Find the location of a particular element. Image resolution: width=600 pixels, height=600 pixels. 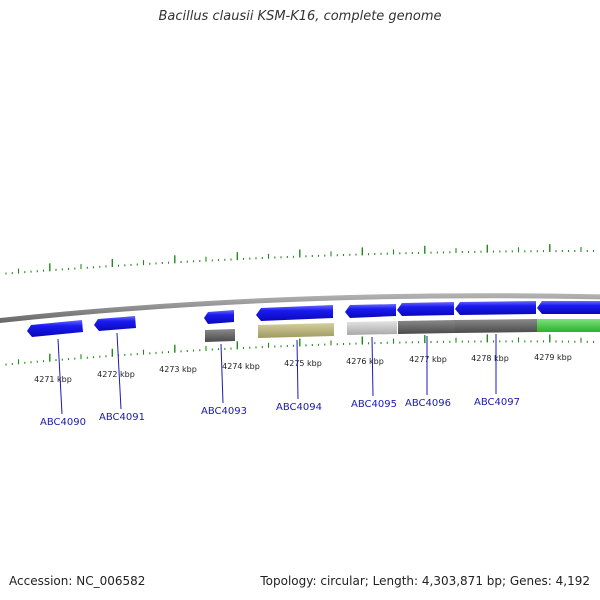

gene-leader-lines is located at coordinates (277, 373).